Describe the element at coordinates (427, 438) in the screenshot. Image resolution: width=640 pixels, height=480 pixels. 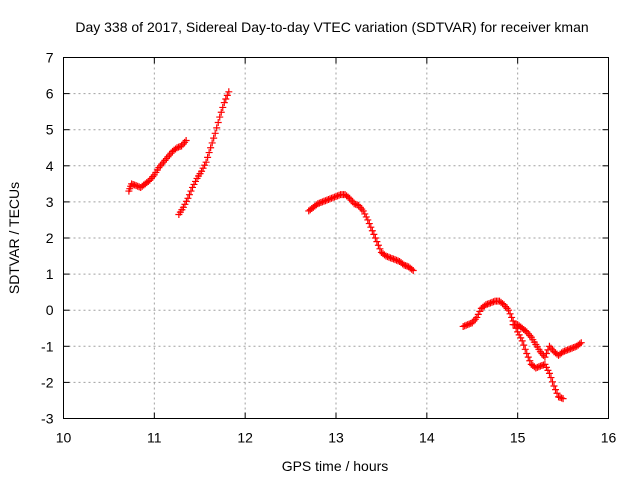
I see `x-tick-label: 14` at that location.